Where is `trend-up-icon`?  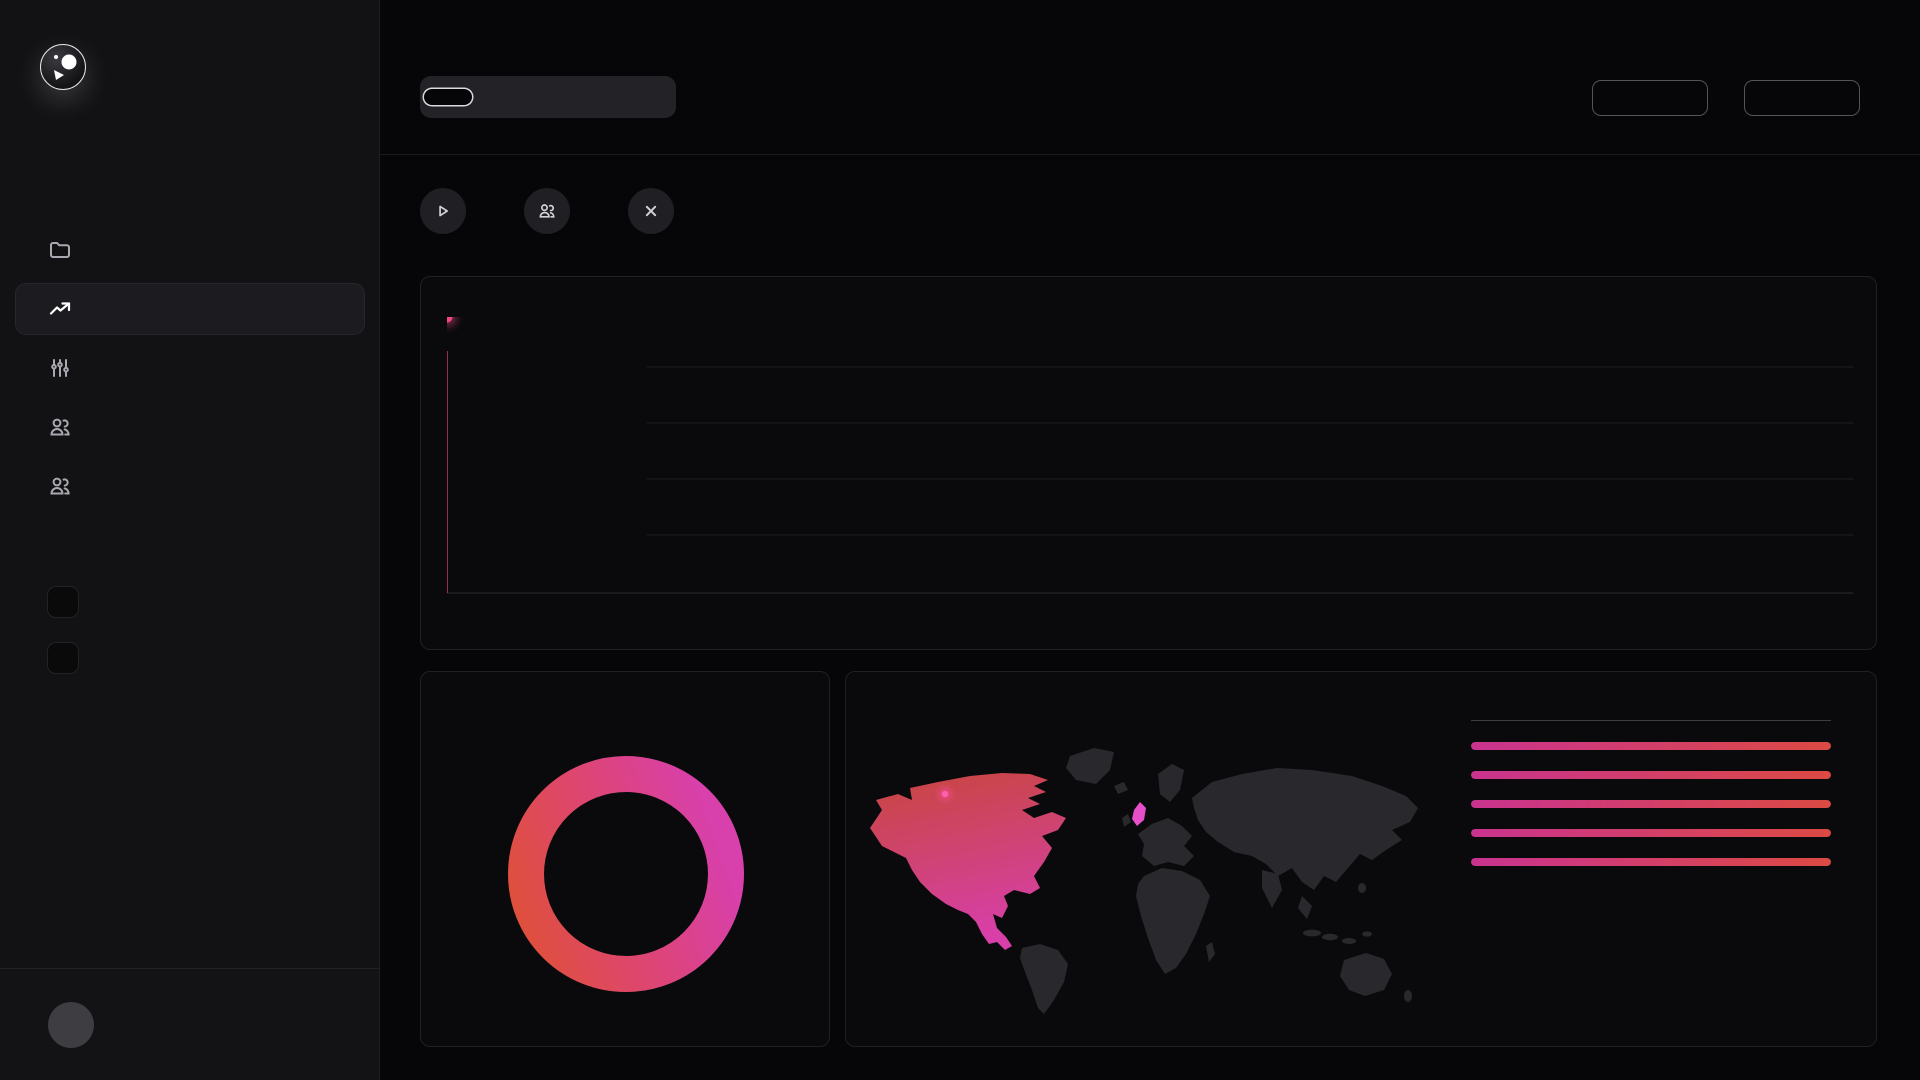 trend-up-icon is located at coordinates (60, 308).